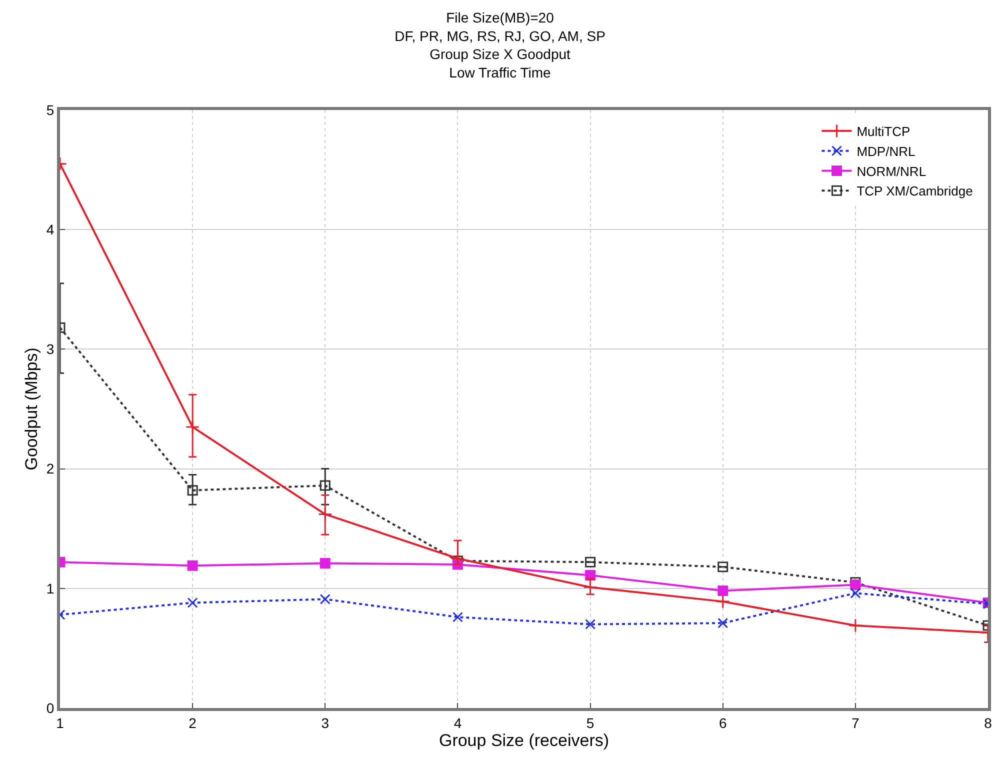 Image resolution: width=1000 pixels, height=758 pixels. What do you see at coordinates (722, 722) in the screenshot?
I see `x-tick-label: 6` at bounding box center [722, 722].